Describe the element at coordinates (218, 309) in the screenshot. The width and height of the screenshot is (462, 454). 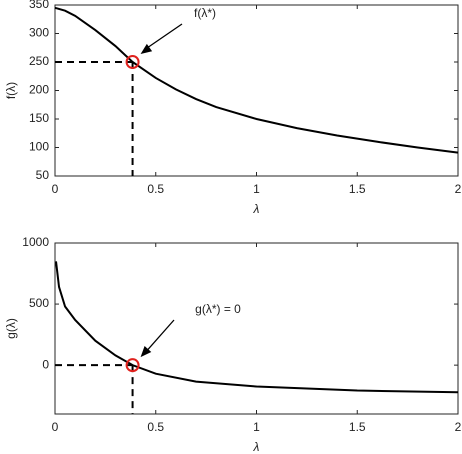
I see `annotation: g(λ*) = 0` at that location.